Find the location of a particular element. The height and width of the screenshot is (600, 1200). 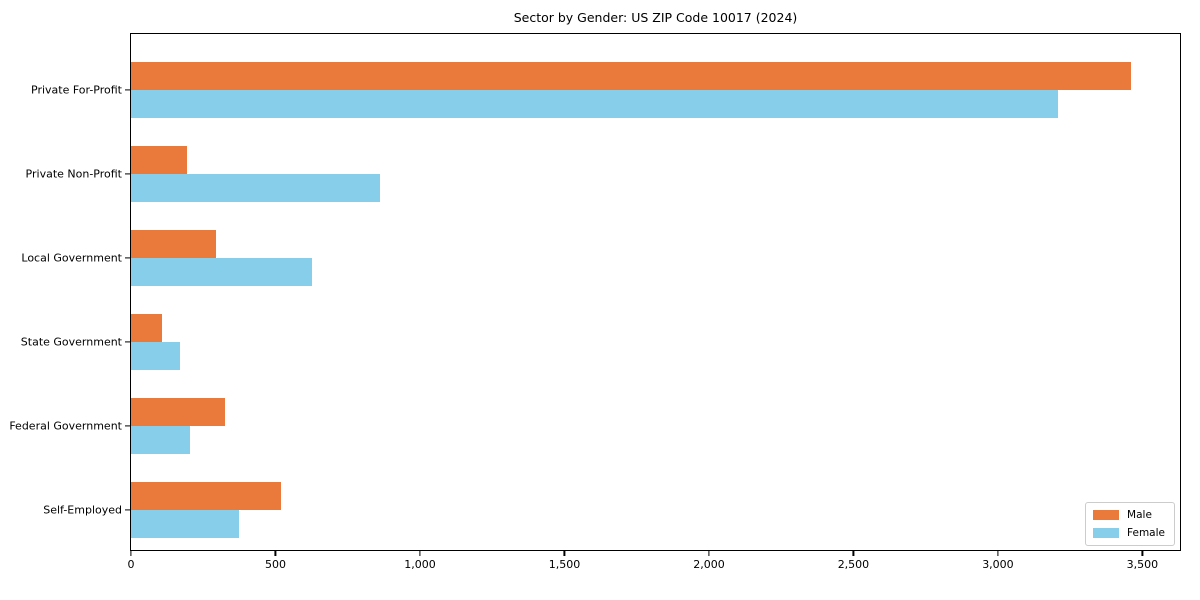

y-tick-label: Self-Employed is located at coordinates (82, 510).